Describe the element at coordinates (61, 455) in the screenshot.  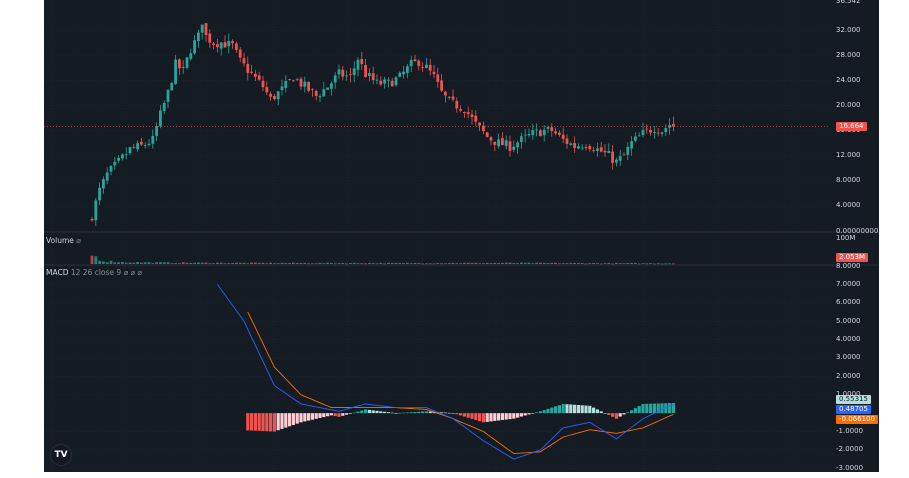
I see `tradingview-logo-icon: TV` at that location.